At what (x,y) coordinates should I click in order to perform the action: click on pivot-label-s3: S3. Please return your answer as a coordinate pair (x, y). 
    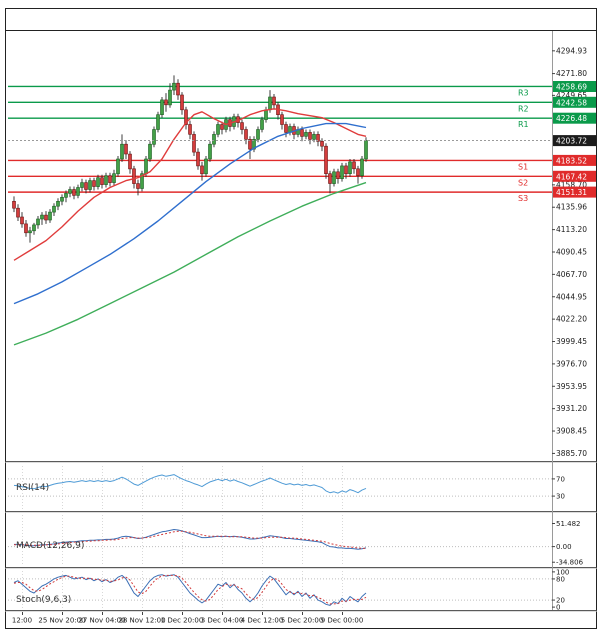
    Looking at the image, I should click on (523, 198).